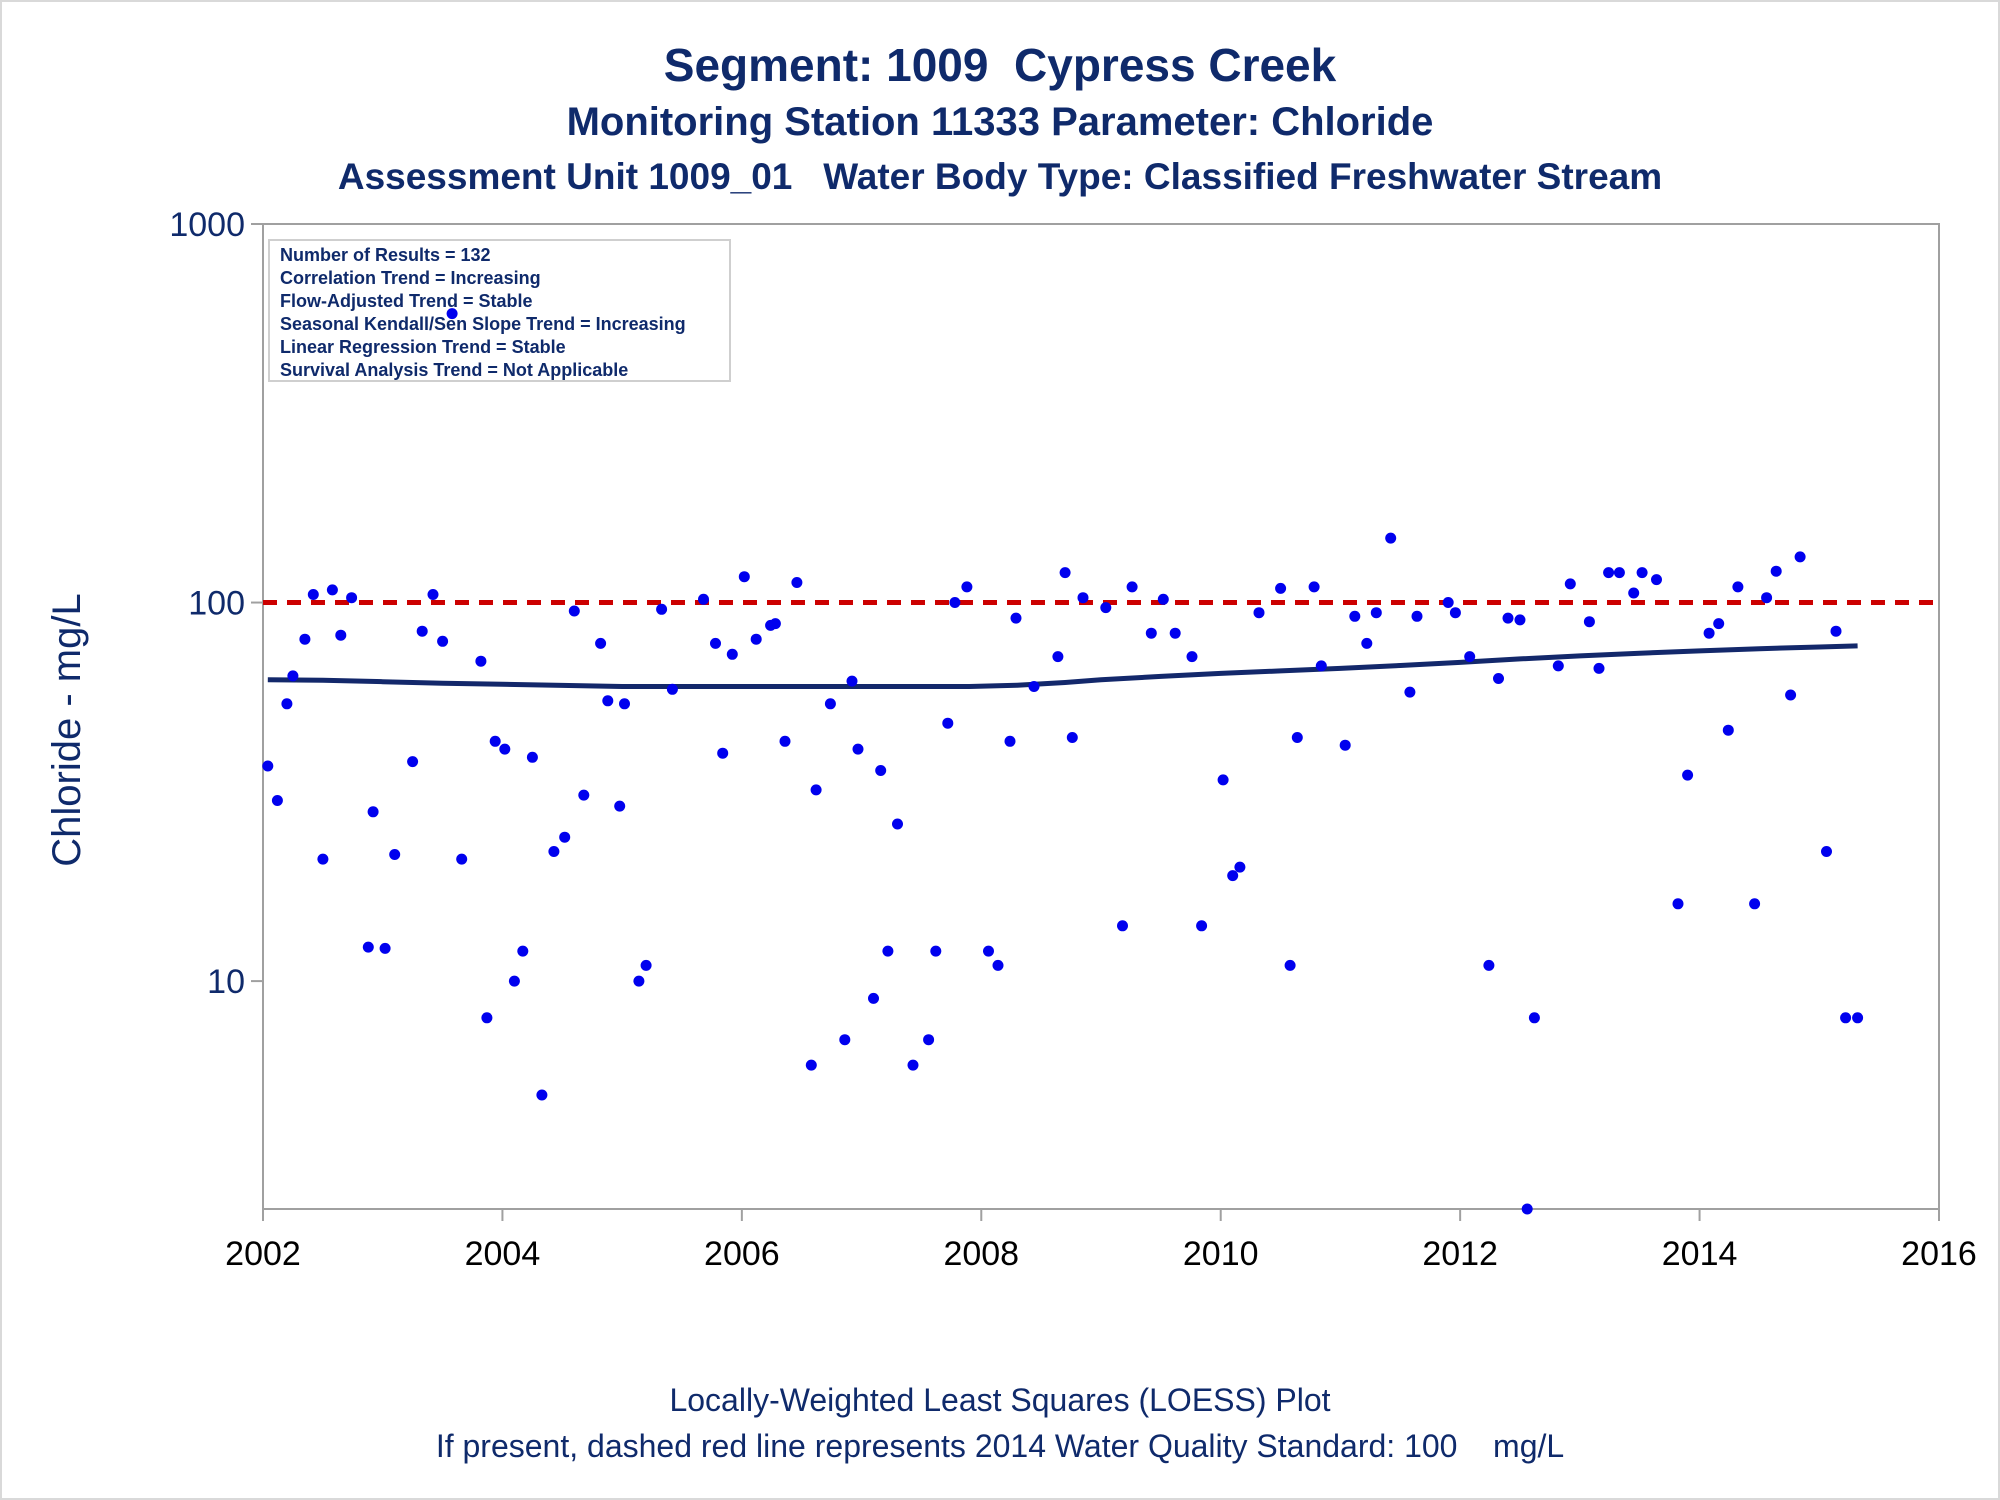 The width and height of the screenshot is (2000, 1500). What do you see at coordinates (216, 604) in the screenshot?
I see `y-tick-label-100: 100` at bounding box center [216, 604].